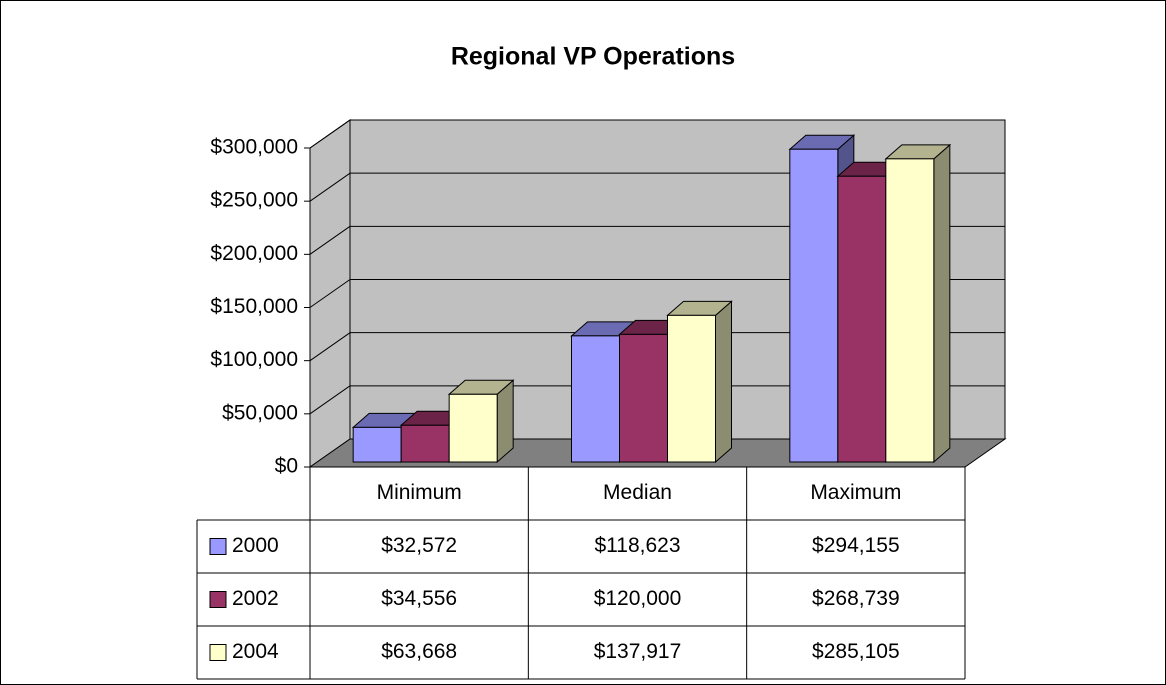 Image resolution: width=1166 pixels, height=685 pixels. I want to click on table-value: $137,917, so click(638, 651).